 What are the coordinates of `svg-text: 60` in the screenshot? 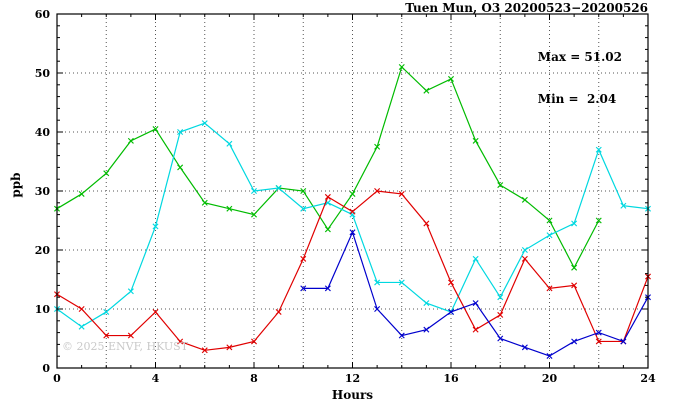 It's located at (43, 14).